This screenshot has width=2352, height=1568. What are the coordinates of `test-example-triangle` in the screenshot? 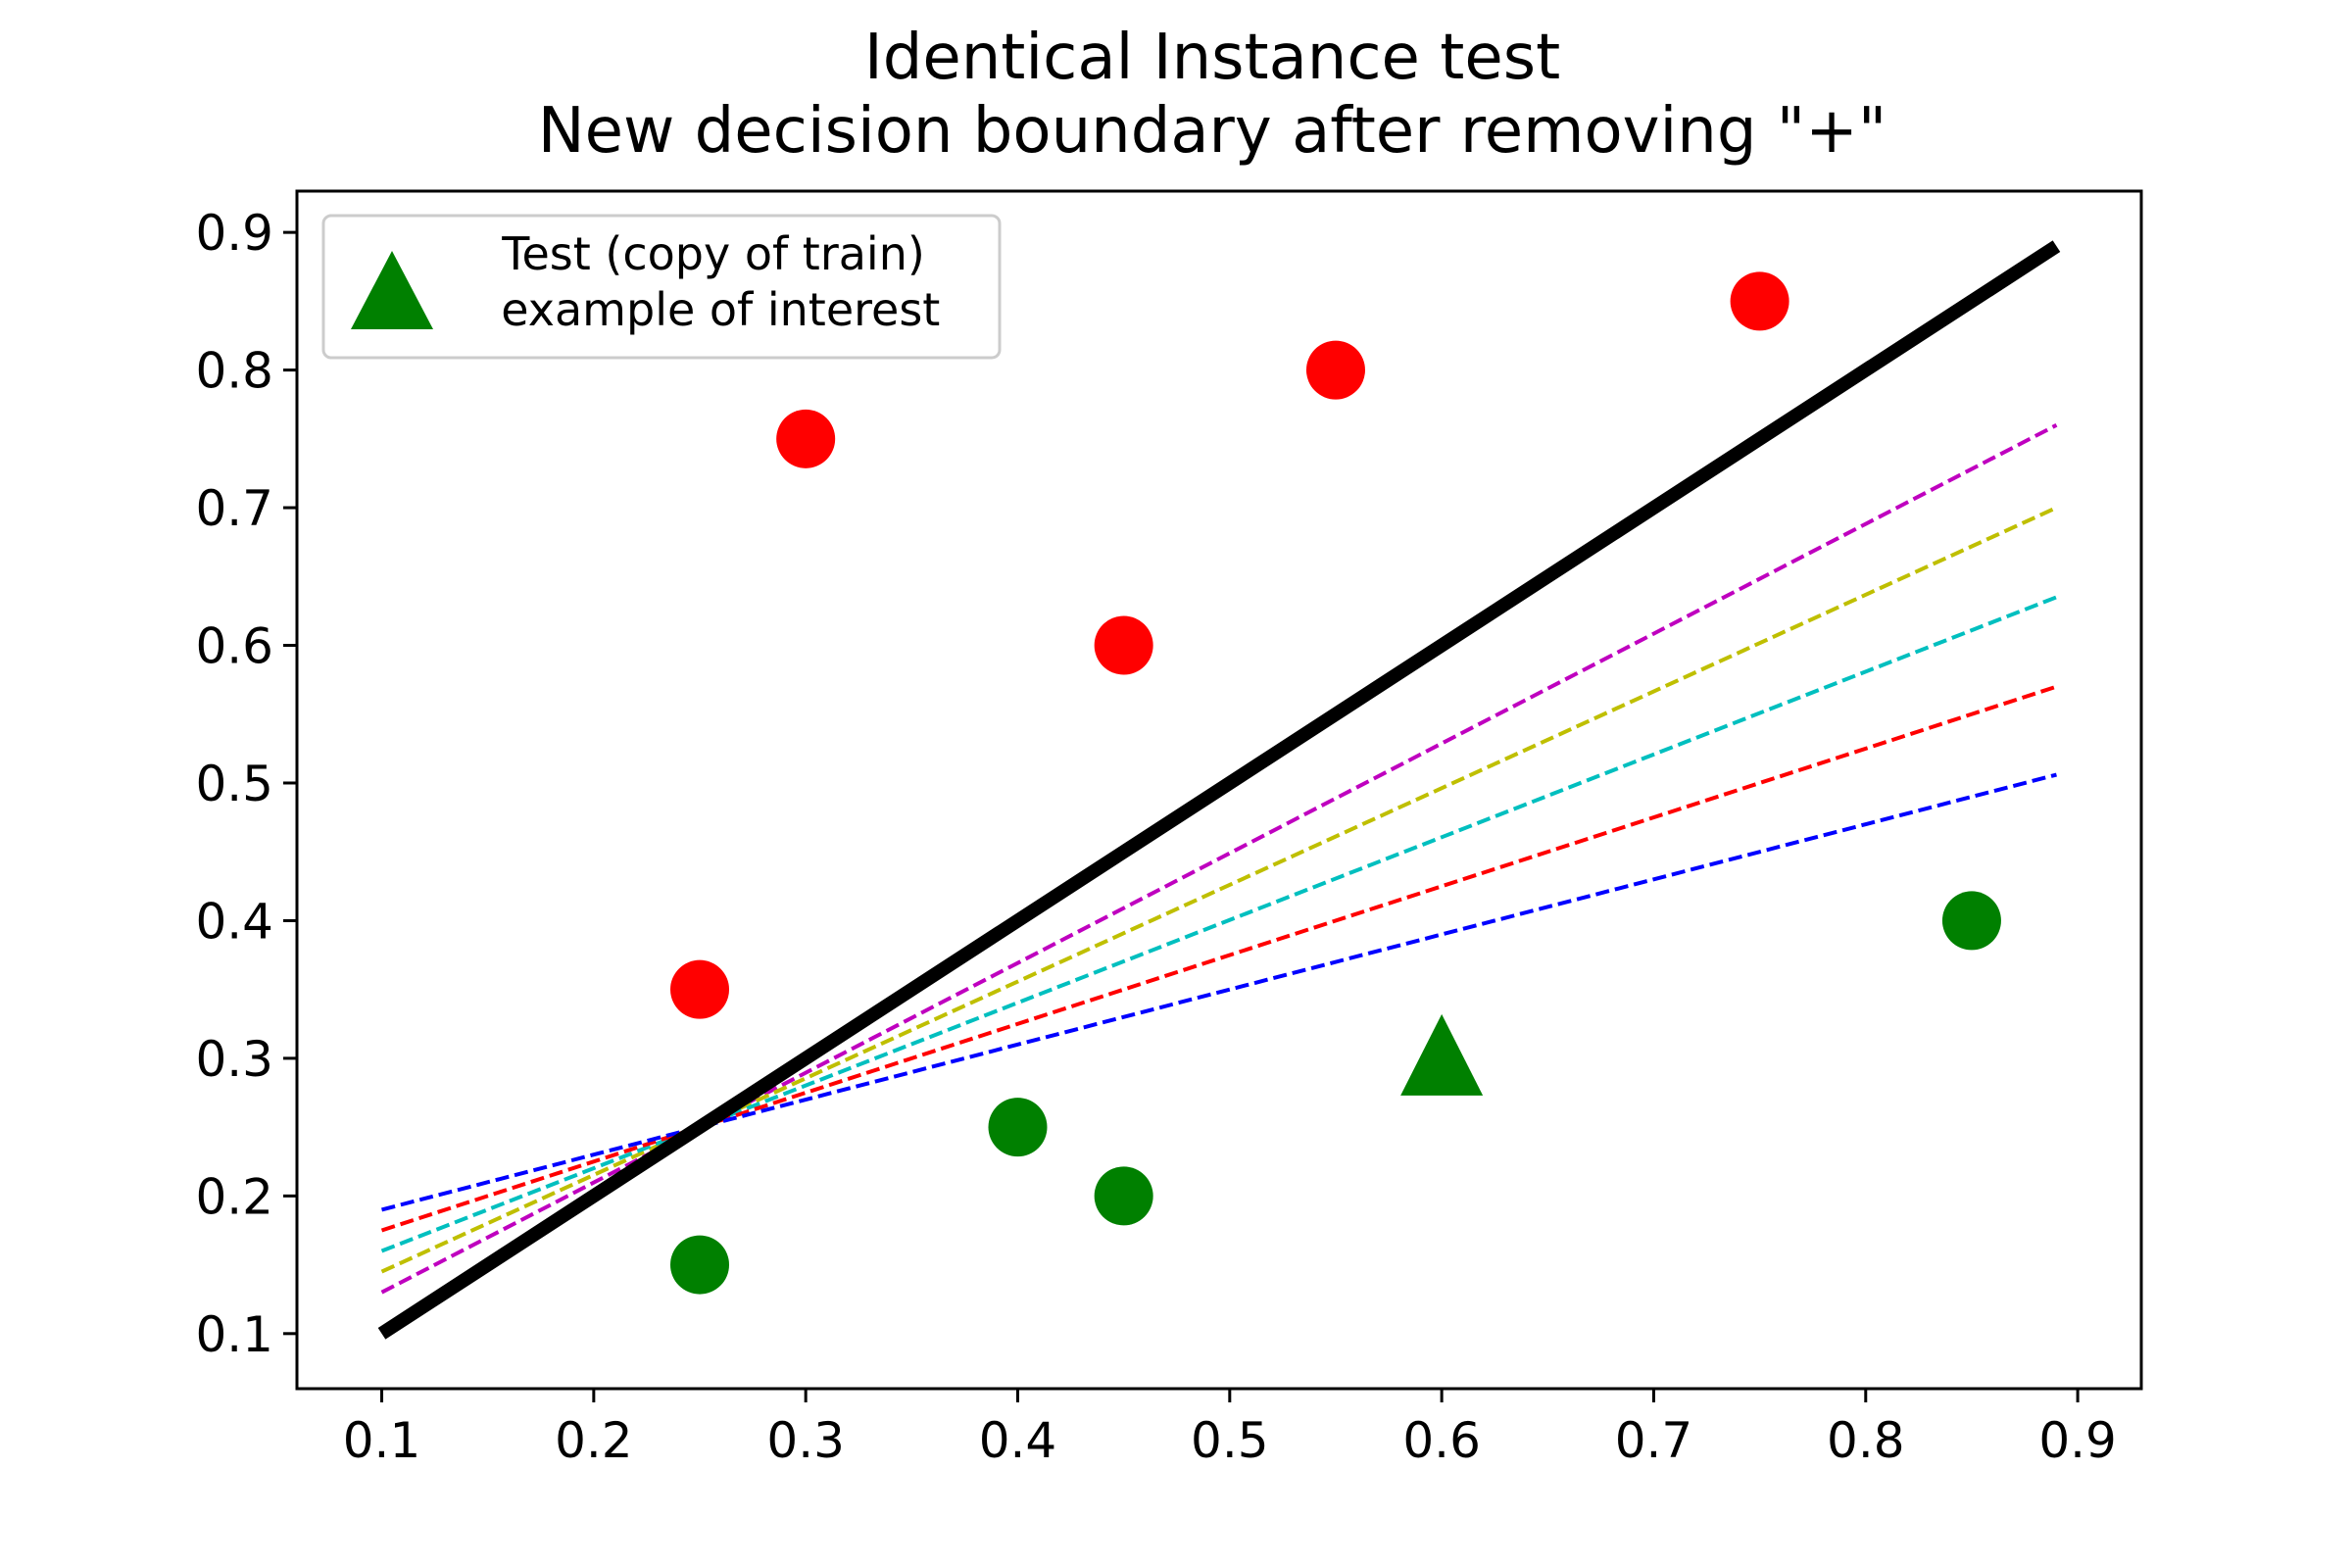 It's located at (1442, 1054).